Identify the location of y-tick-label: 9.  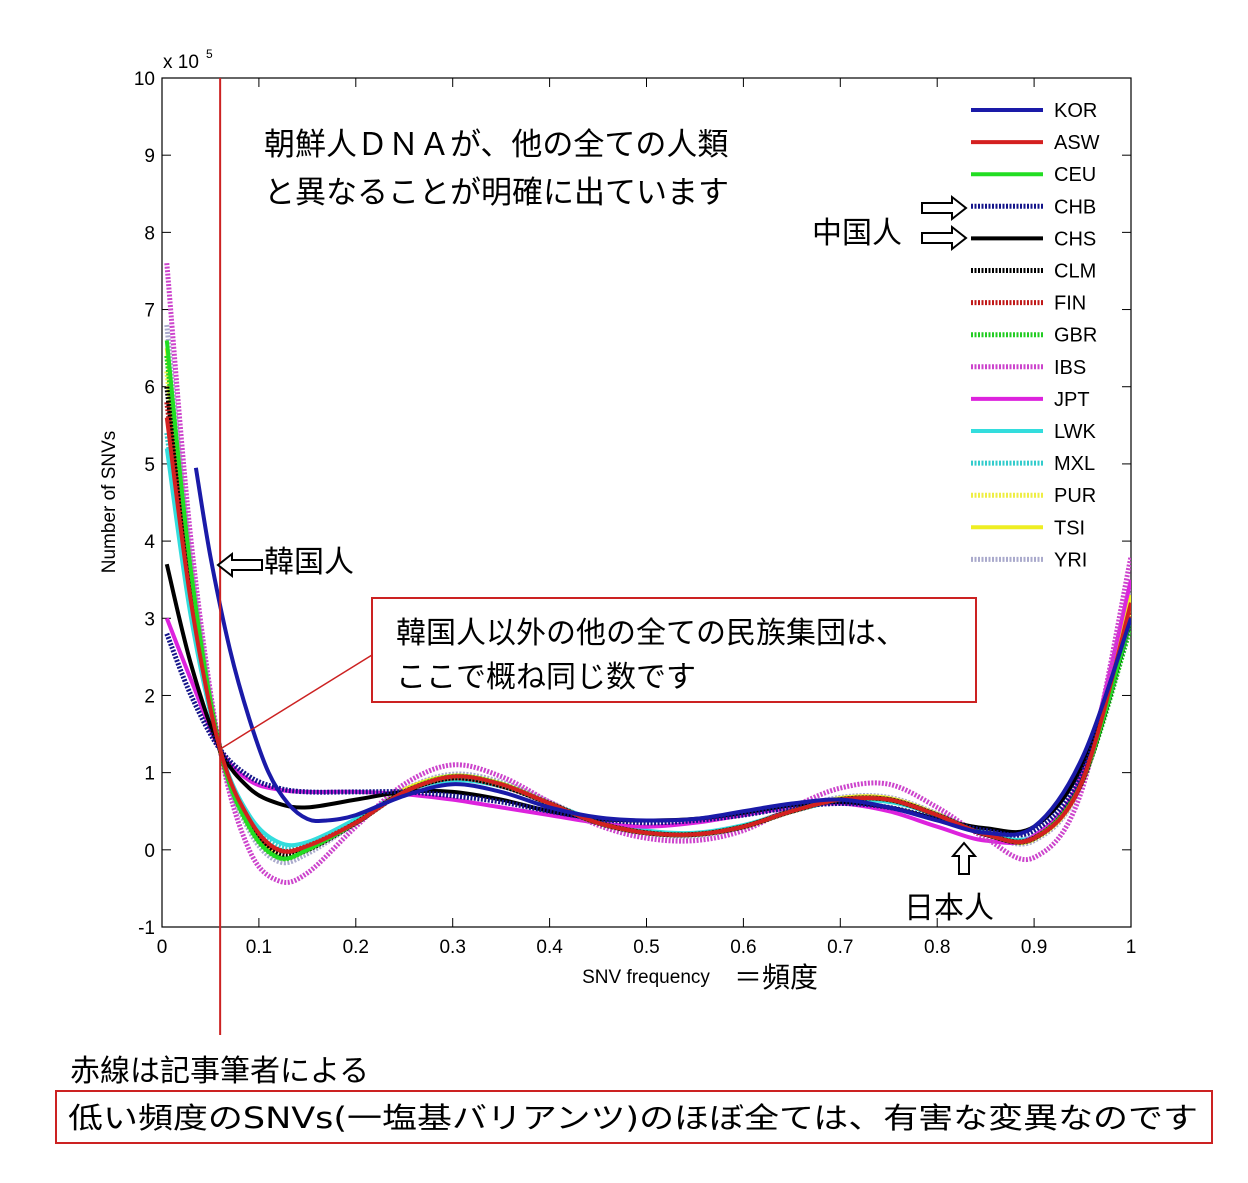
(149, 156).